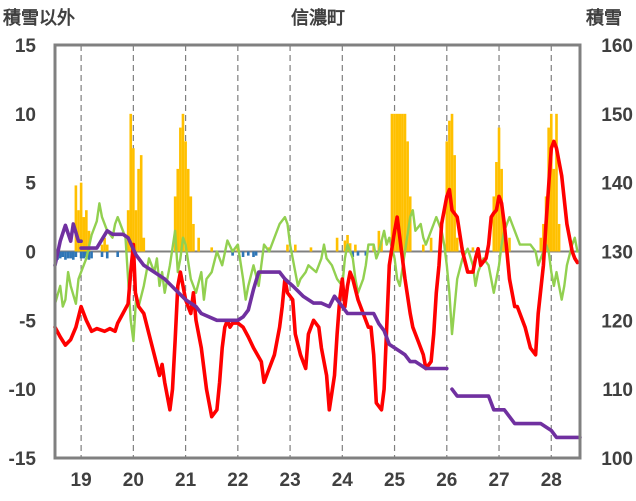  What do you see at coordinates (26, 46) in the screenshot?
I see `y-left-tick-label: 15` at bounding box center [26, 46].